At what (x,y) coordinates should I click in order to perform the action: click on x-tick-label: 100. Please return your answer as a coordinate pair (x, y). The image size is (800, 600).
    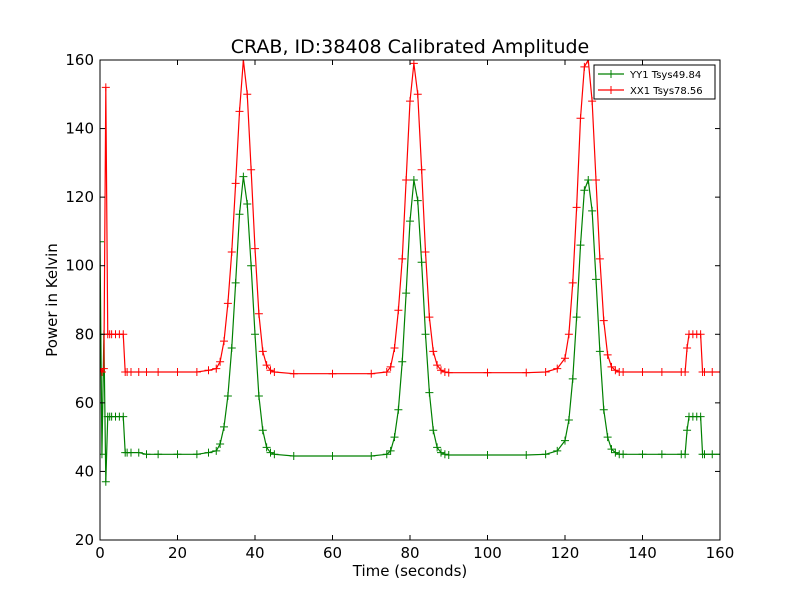
    Looking at the image, I should click on (487, 553).